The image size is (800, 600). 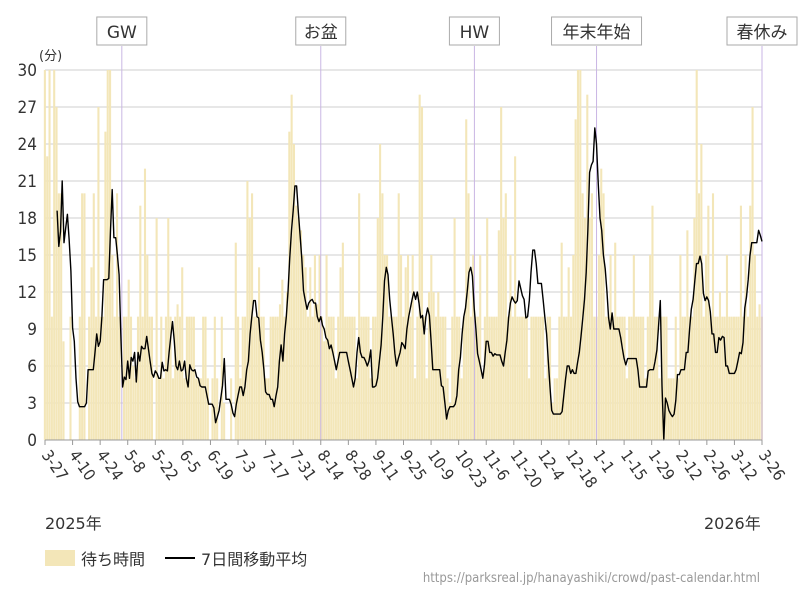 What do you see at coordinates (689, 465) in the screenshot?
I see `x-tick-label: 2-12` at bounding box center [689, 465].